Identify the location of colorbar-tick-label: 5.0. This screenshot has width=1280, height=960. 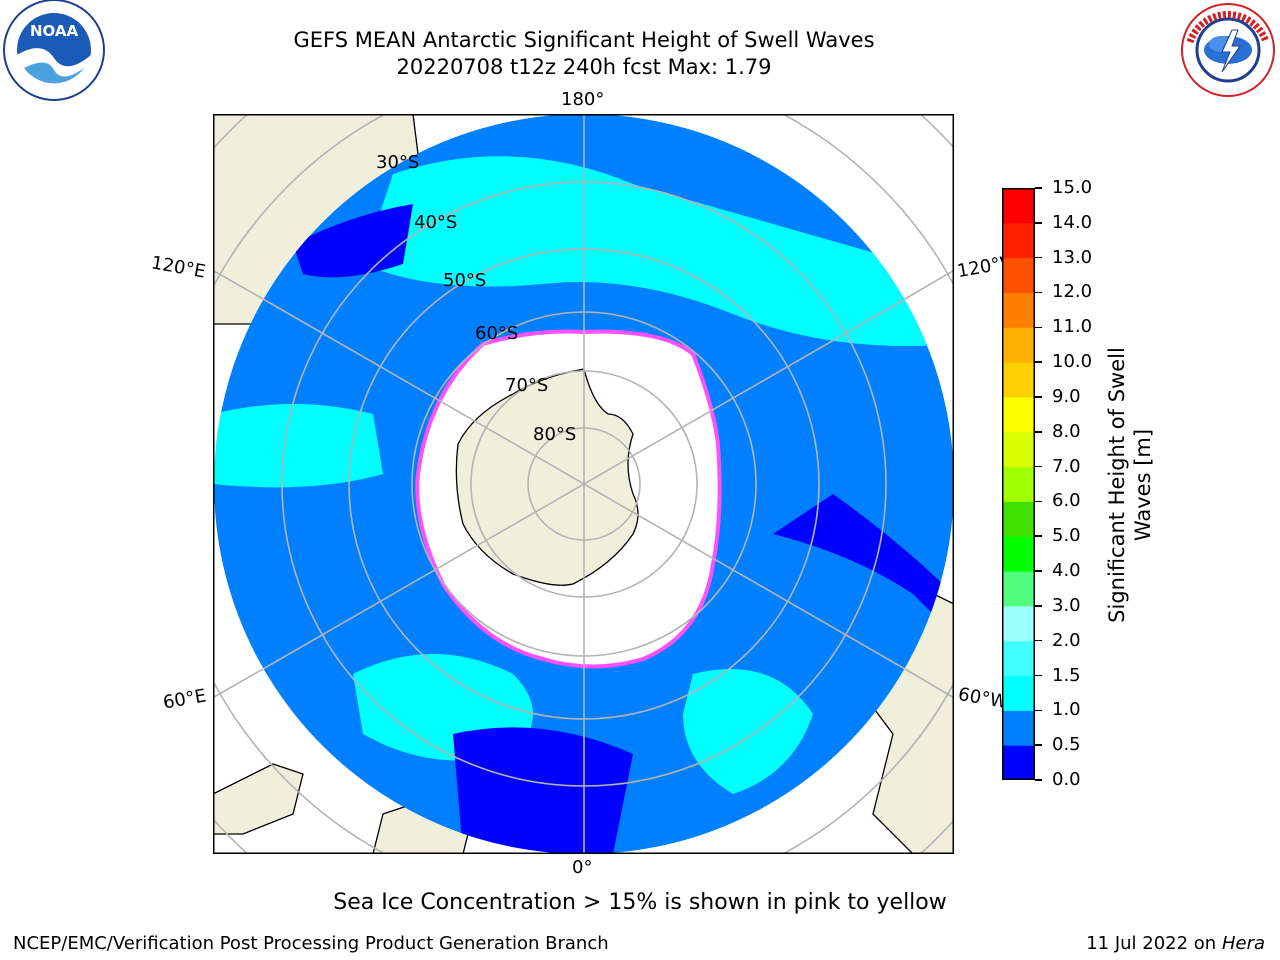
(1066, 536).